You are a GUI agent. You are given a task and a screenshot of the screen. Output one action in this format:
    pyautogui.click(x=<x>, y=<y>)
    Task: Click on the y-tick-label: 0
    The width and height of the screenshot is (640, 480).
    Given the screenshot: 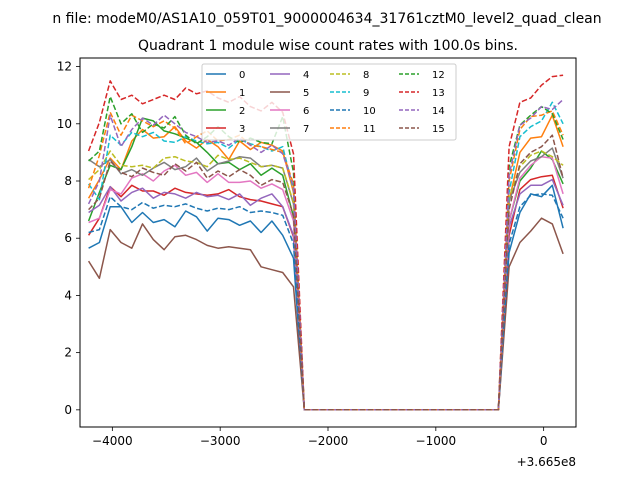 What is the action you would take?
    pyautogui.click(x=68, y=410)
    